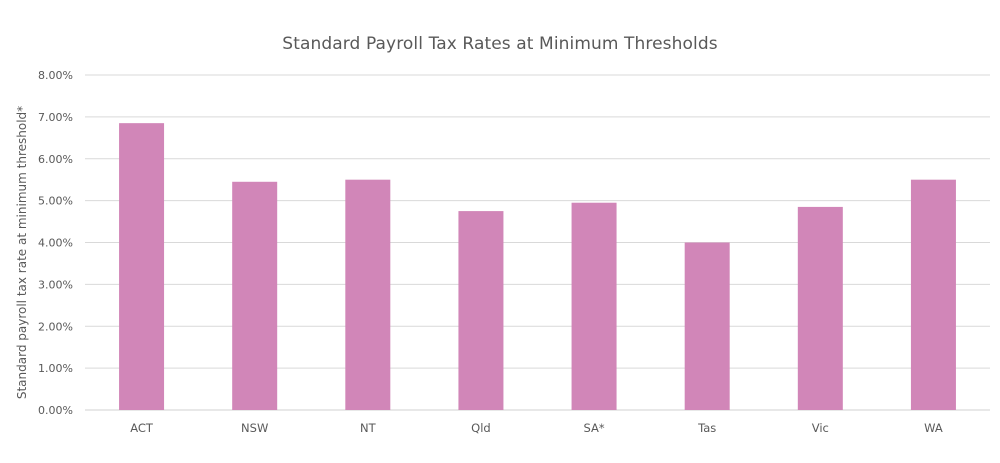 This screenshot has height=463, width=1000. I want to click on y-tick-label: 3.00%, so click(55, 284).